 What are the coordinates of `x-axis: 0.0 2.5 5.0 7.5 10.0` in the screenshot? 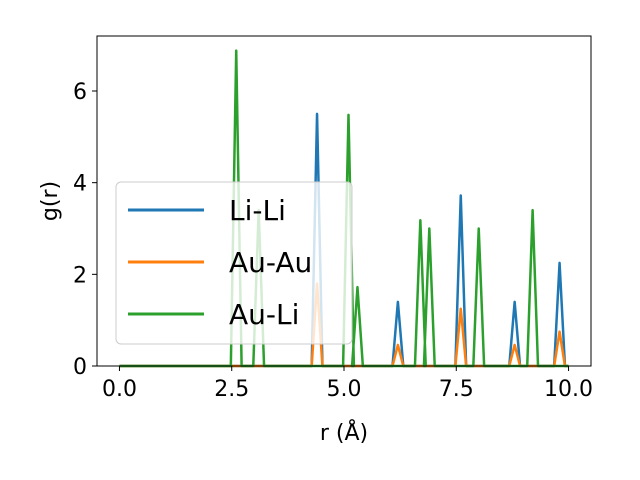 It's located at (347, 384).